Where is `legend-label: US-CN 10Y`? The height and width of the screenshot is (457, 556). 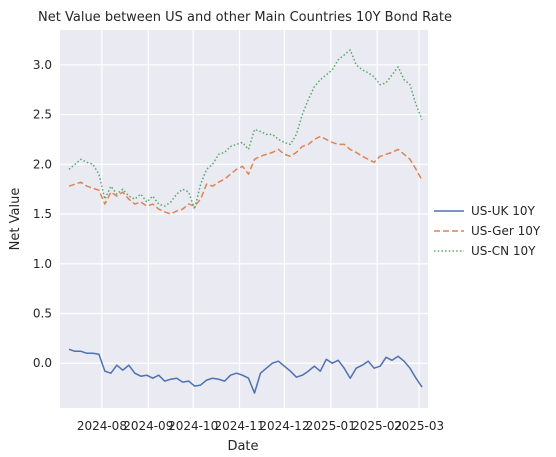
legend-label: US-CN 10Y is located at coordinates (503, 251).